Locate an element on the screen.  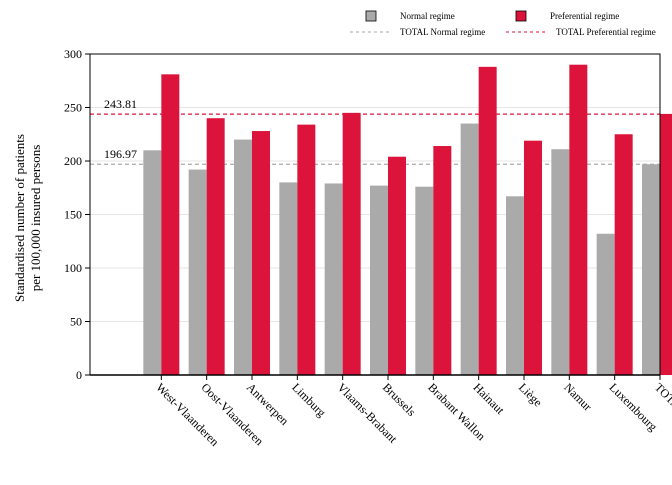
y-tick-label: 300 is located at coordinates (73, 54).